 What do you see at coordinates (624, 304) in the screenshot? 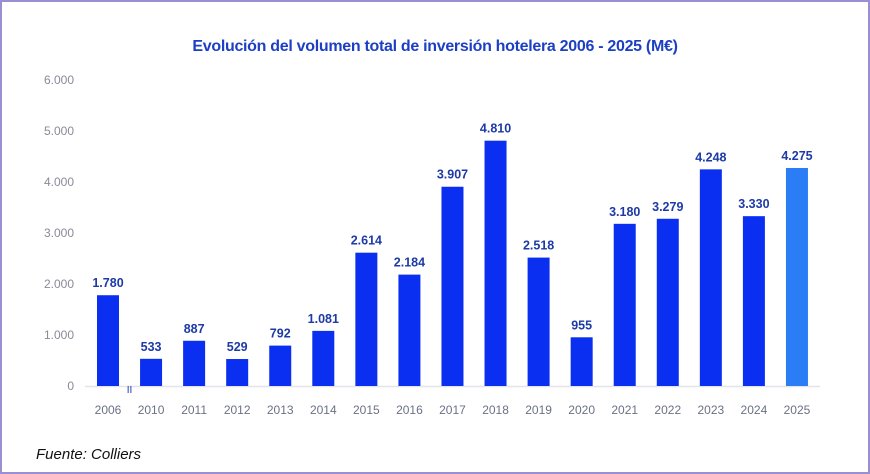
I see `bar-2021` at bounding box center [624, 304].